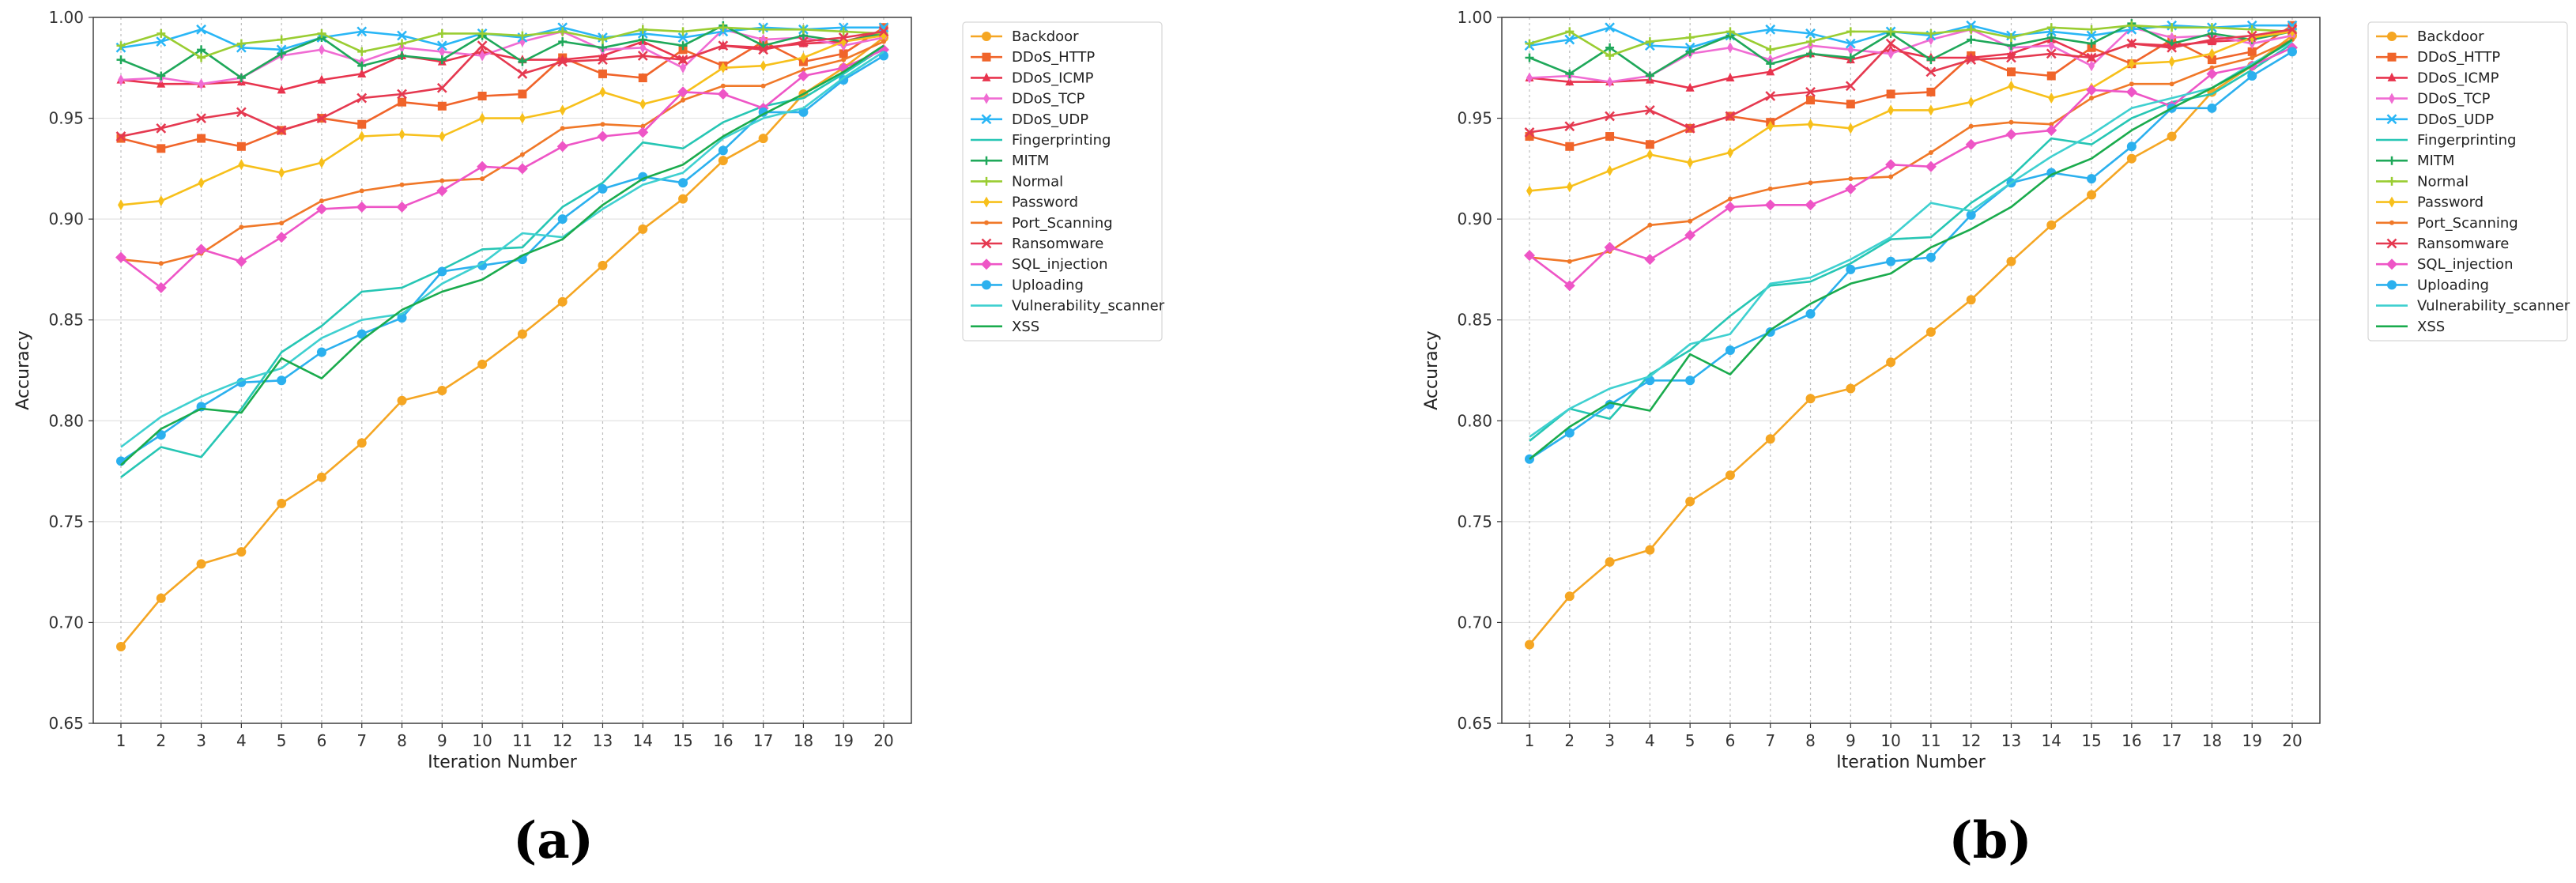 Image resolution: width=2576 pixels, height=883 pixels. I want to click on series-mitm, so click(502, 52).